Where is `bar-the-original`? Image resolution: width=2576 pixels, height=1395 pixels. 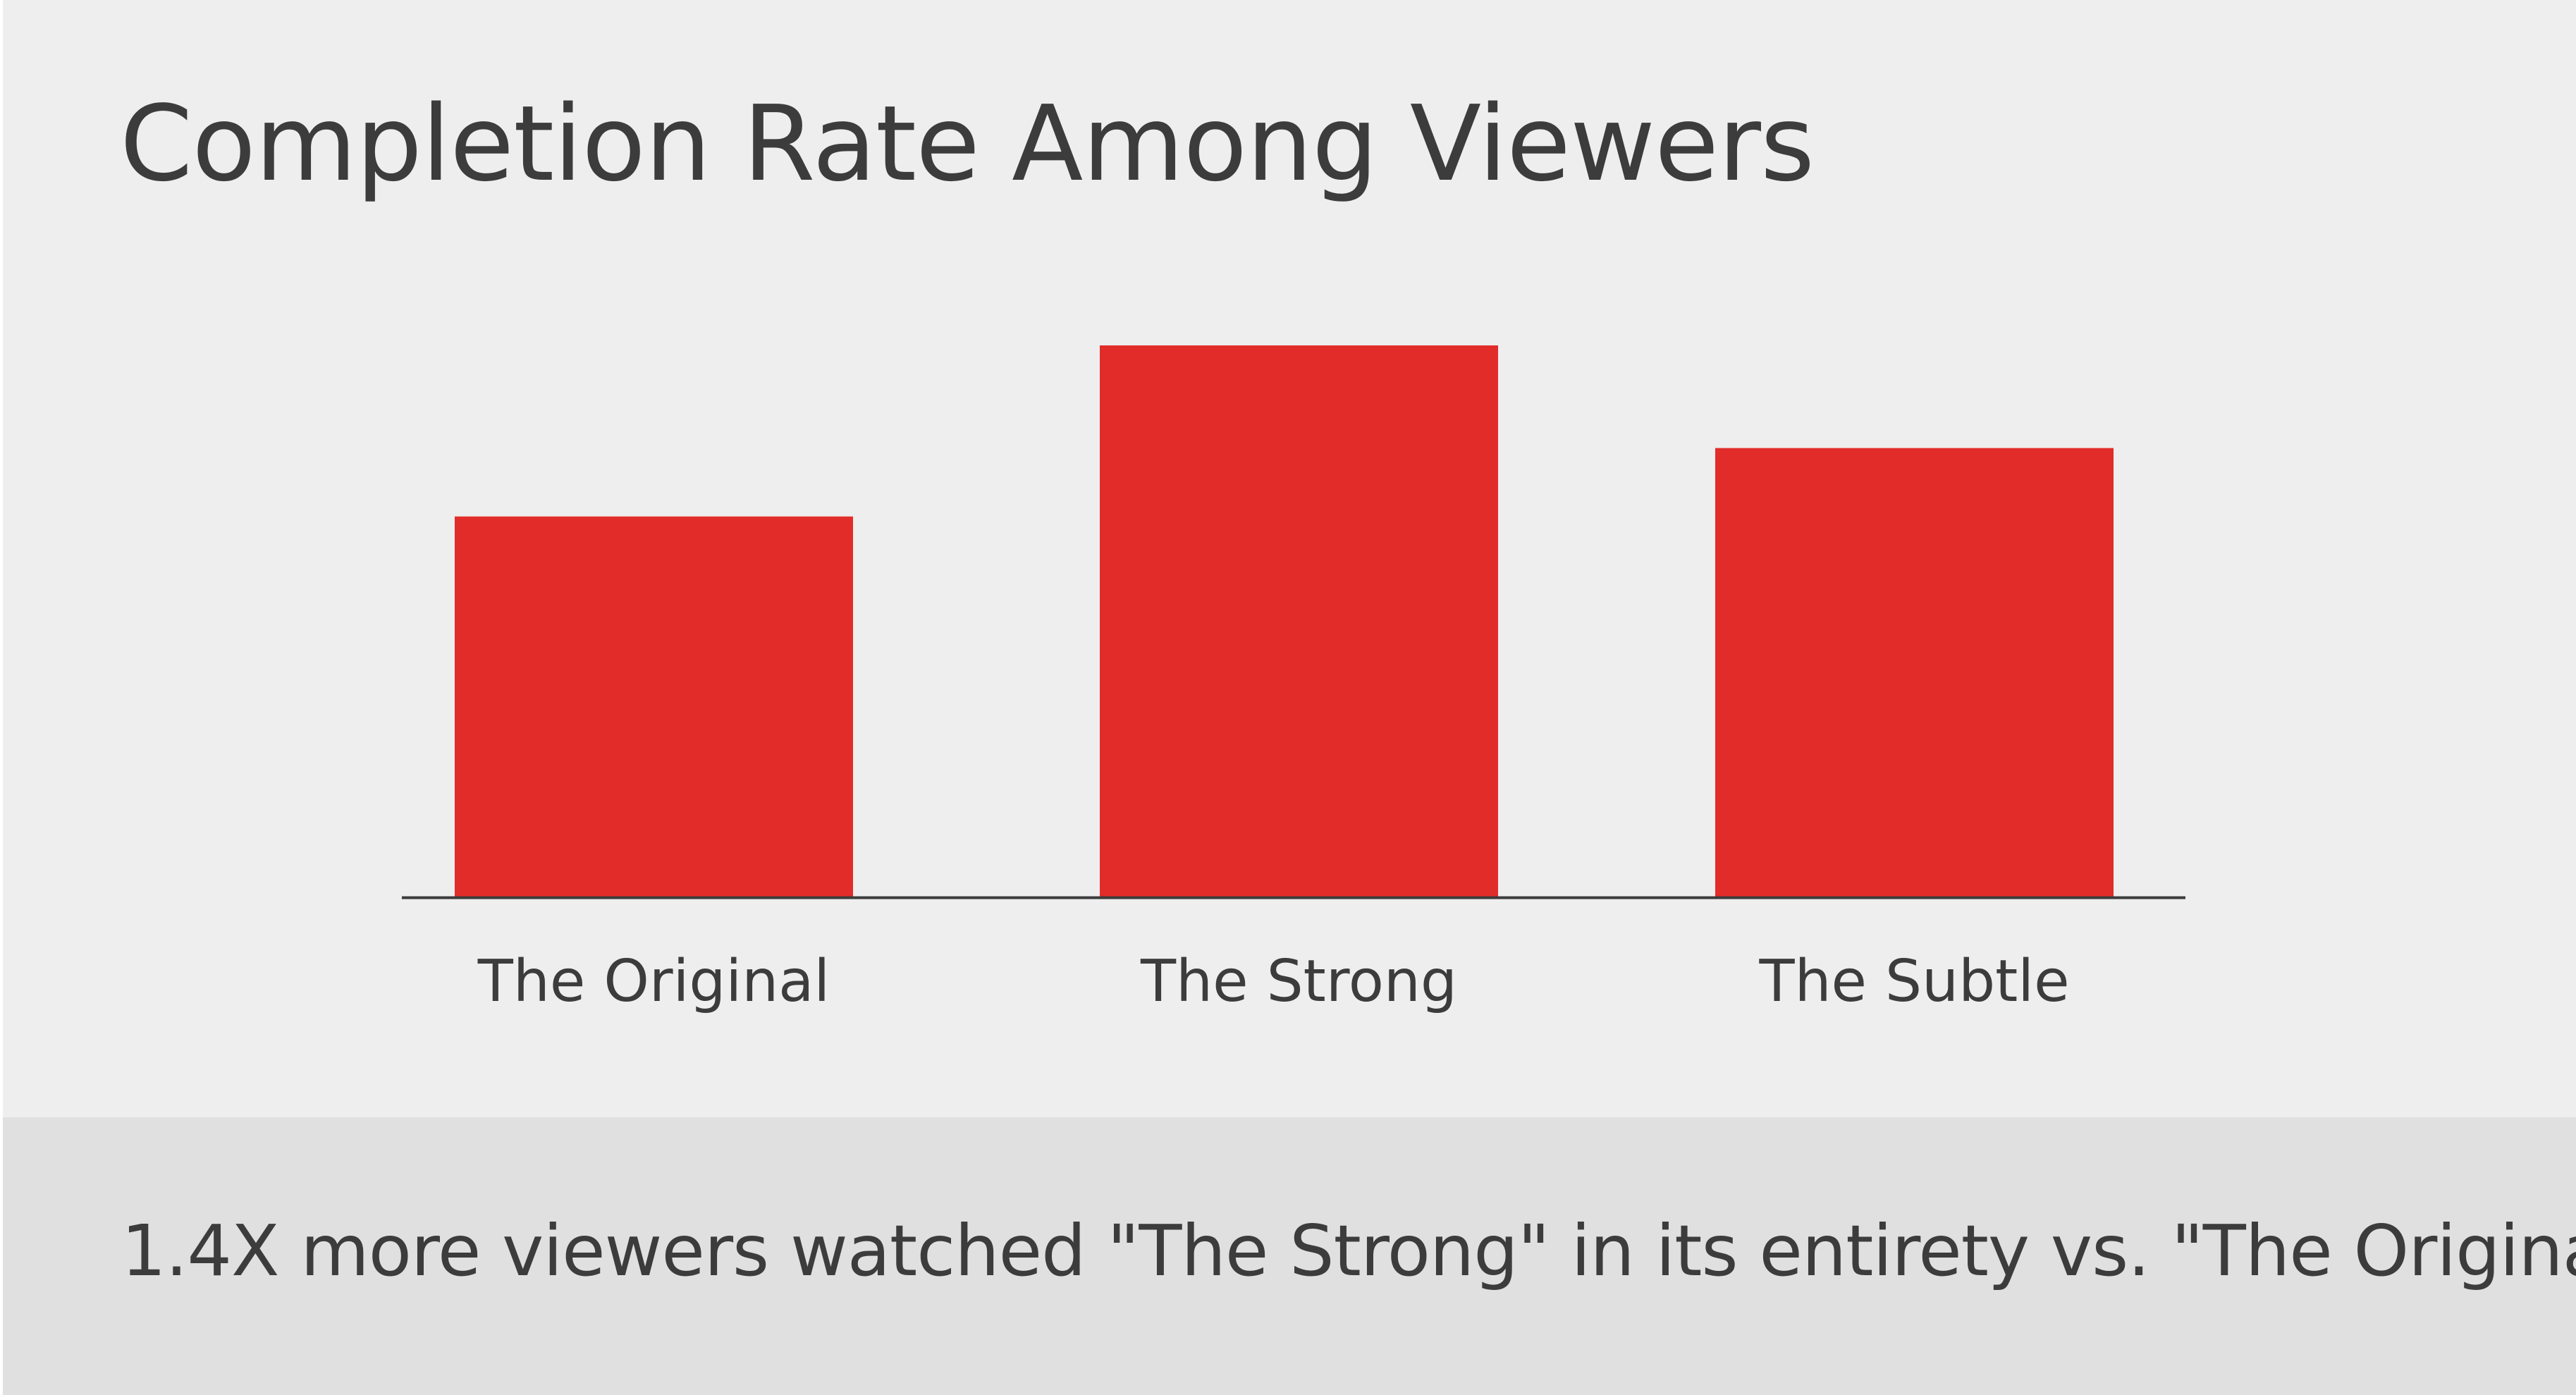 bar-the-original is located at coordinates (654, 706).